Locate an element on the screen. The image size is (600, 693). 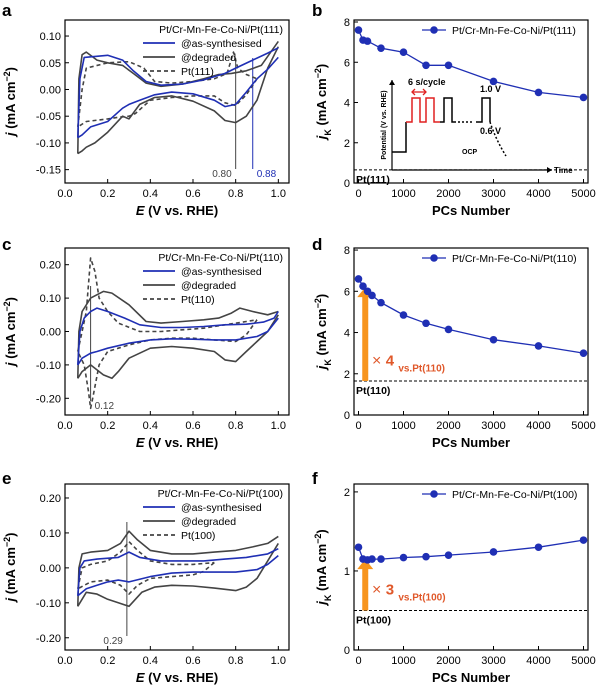
inset-upper-label: 1.0 V is located at coordinates (490, 89).